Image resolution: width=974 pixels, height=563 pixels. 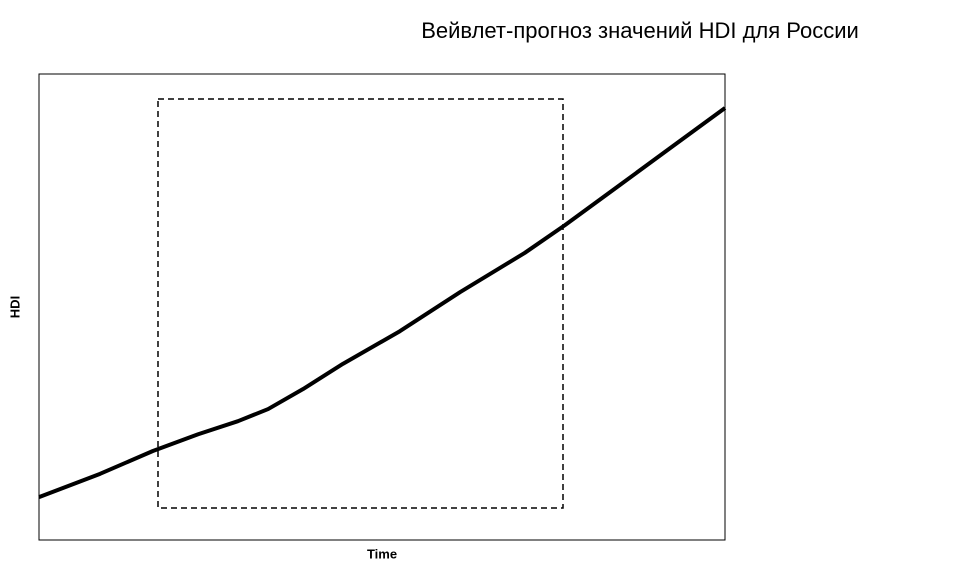 I want to click on chart-title: Вейвлет-прогноз значений HDI для России, so click(x=640, y=30).